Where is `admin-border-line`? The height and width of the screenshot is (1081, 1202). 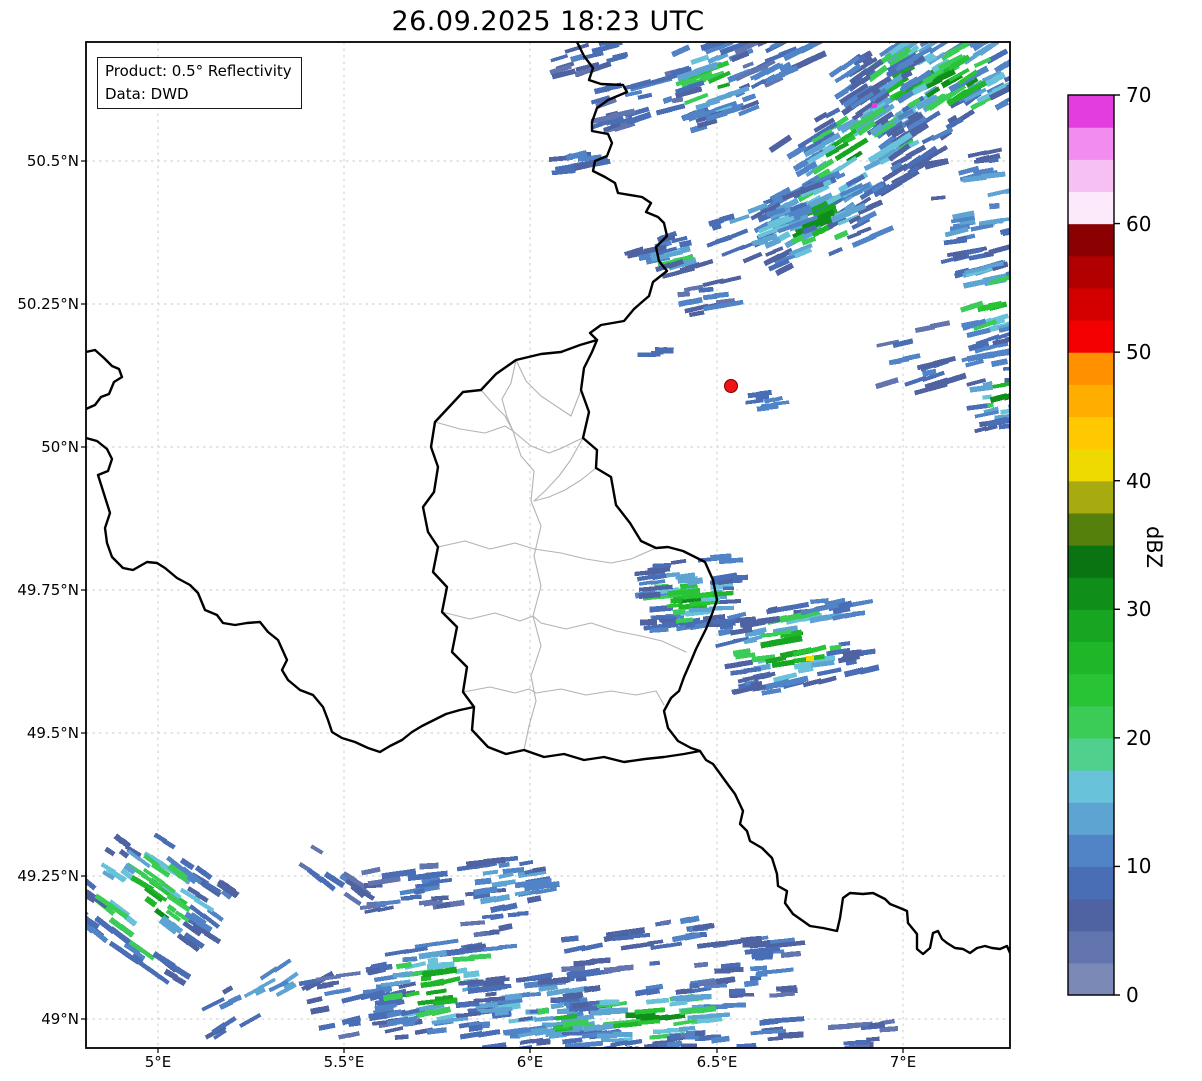 admin-border-line is located at coordinates (509, 437).